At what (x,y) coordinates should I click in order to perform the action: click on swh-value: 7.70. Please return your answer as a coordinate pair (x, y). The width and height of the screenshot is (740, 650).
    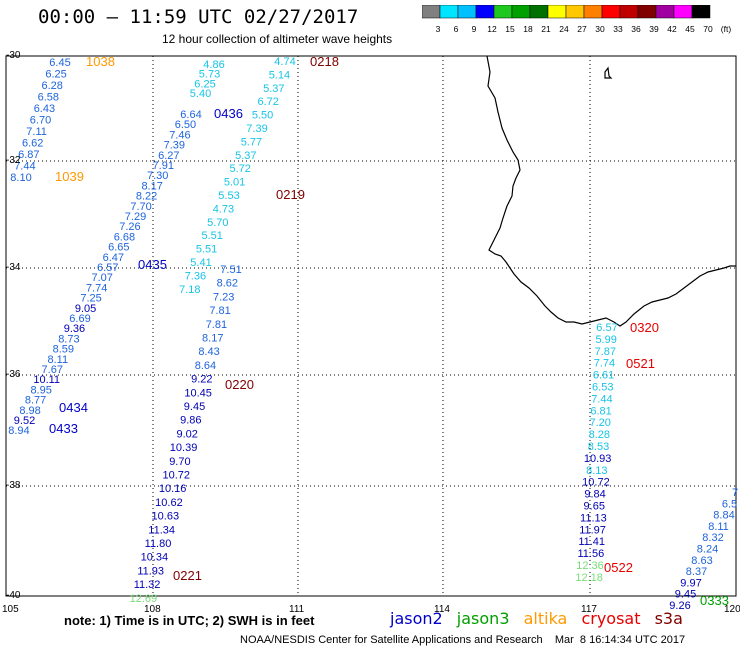
    Looking at the image, I should click on (140, 207).